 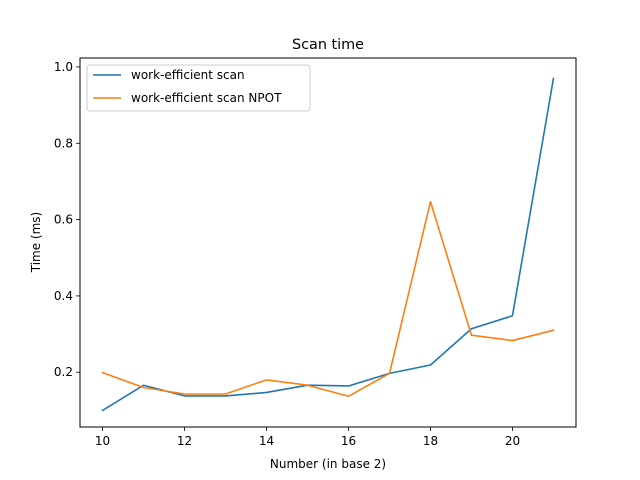 I want to click on x-axis-label: Number (in base 2), so click(x=328, y=464).